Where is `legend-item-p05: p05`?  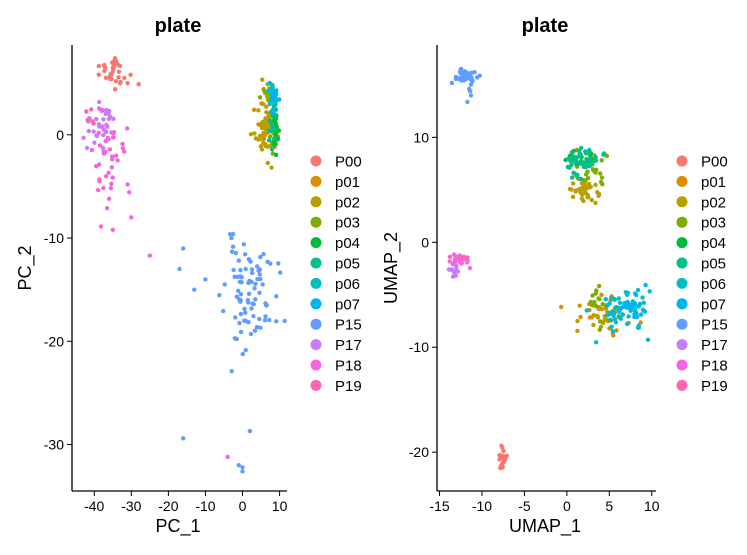
legend-item-p05: p05 is located at coordinates (701, 264).